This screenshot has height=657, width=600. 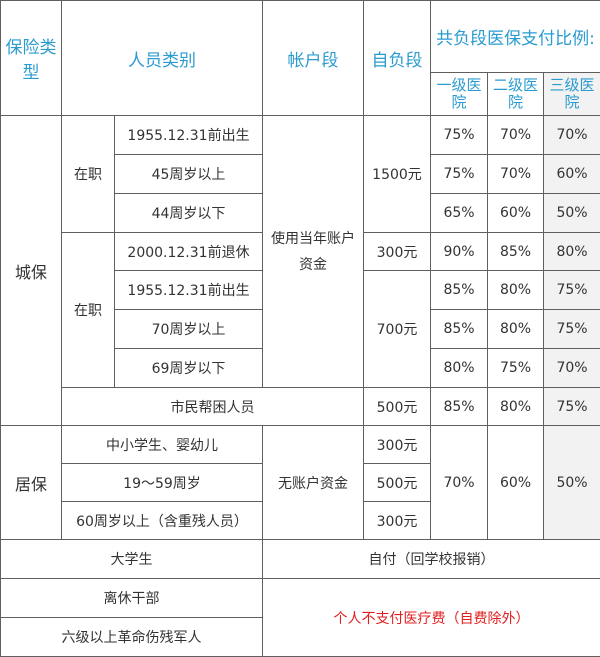 I want to click on urban-account-cell: 使用当年账户资金, so click(x=313, y=252).